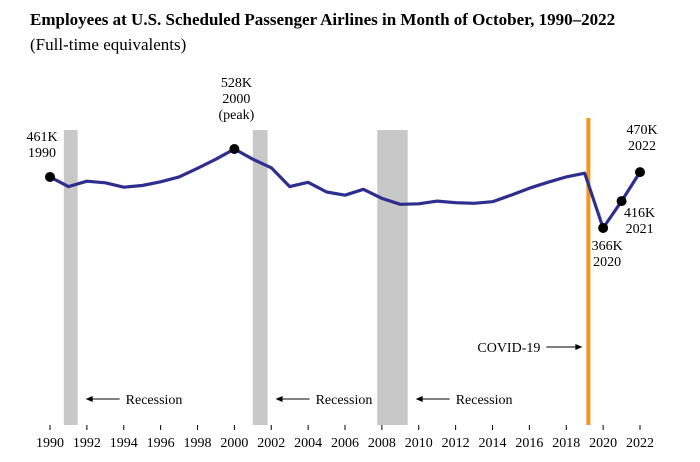  I want to click on annotation-2020-line-1: 366K, so click(607, 246).